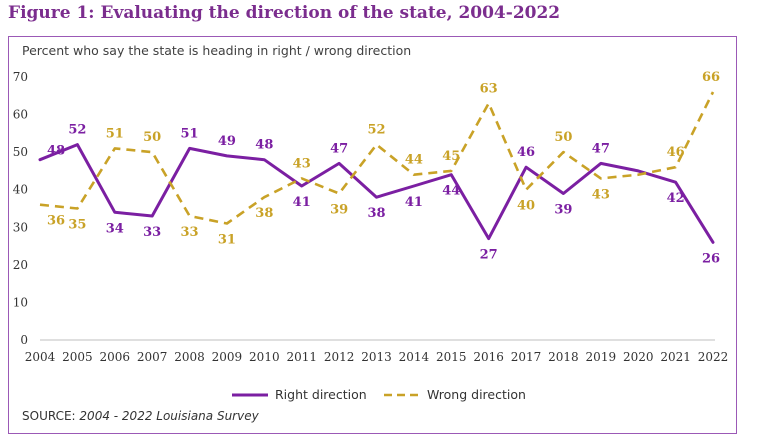 The height and width of the screenshot is (443, 768). I want to click on y-tick-label: 10, so click(20, 302).